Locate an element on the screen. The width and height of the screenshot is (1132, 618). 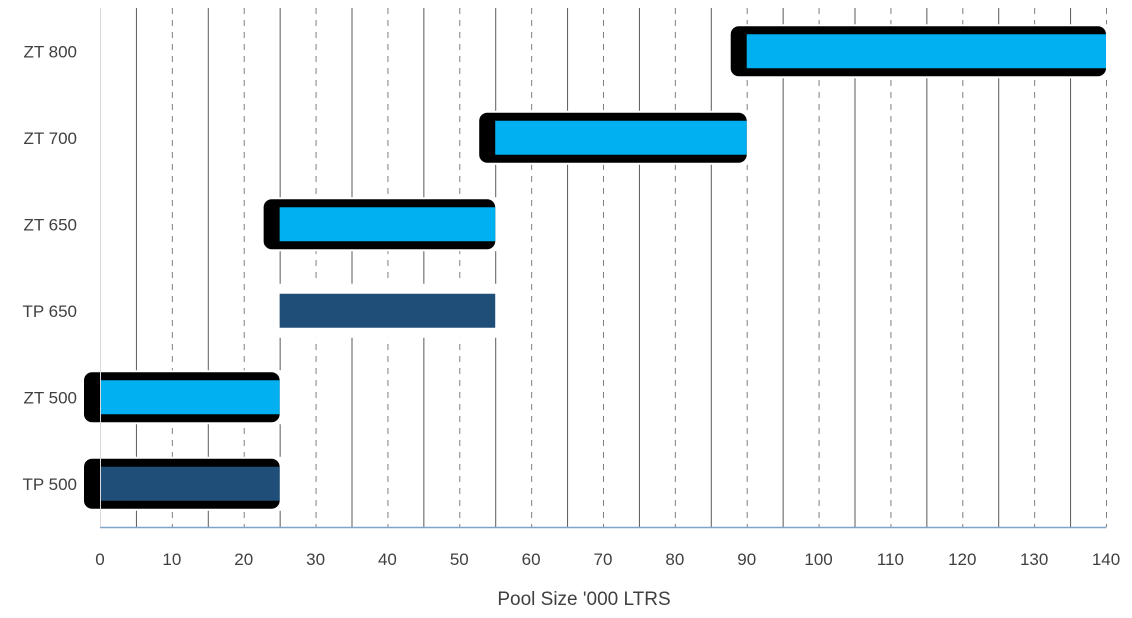
x-tick-label-0: 0 is located at coordinates (99, 559).